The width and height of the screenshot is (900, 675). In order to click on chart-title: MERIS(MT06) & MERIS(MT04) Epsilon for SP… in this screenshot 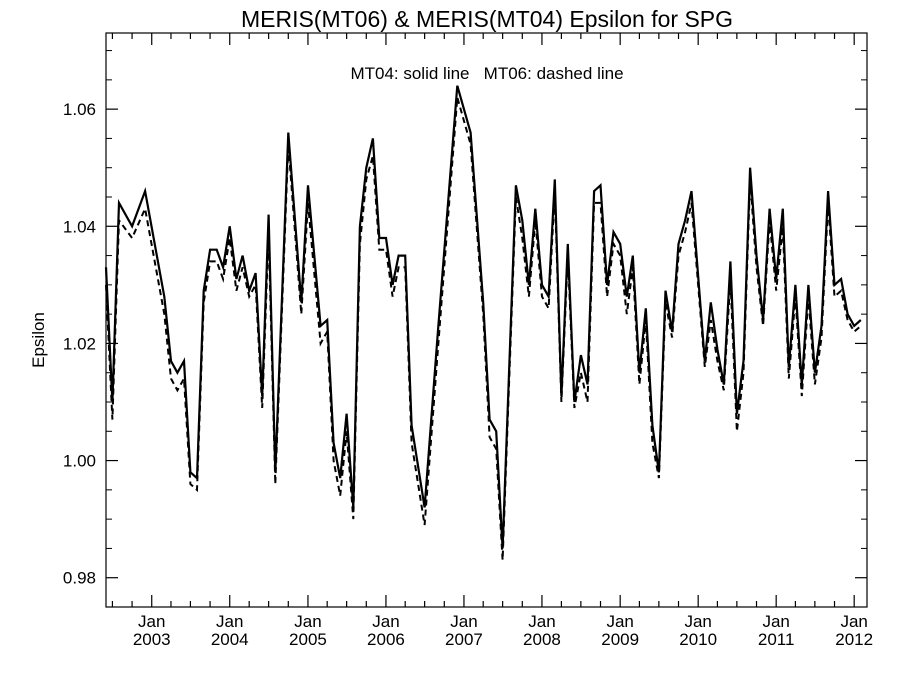, I will do `click(487, 19)`.